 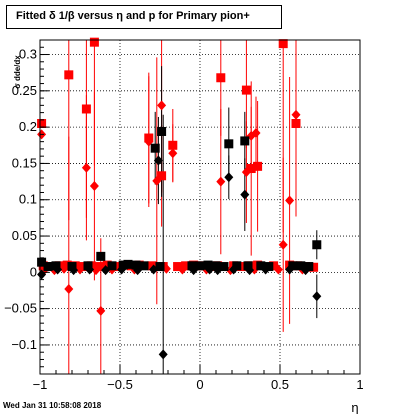 What do you see at coordinates (17, 72) in the screenshot?
I see `y-axis-label: σ dde/dx` at bounding box center [17, 72].